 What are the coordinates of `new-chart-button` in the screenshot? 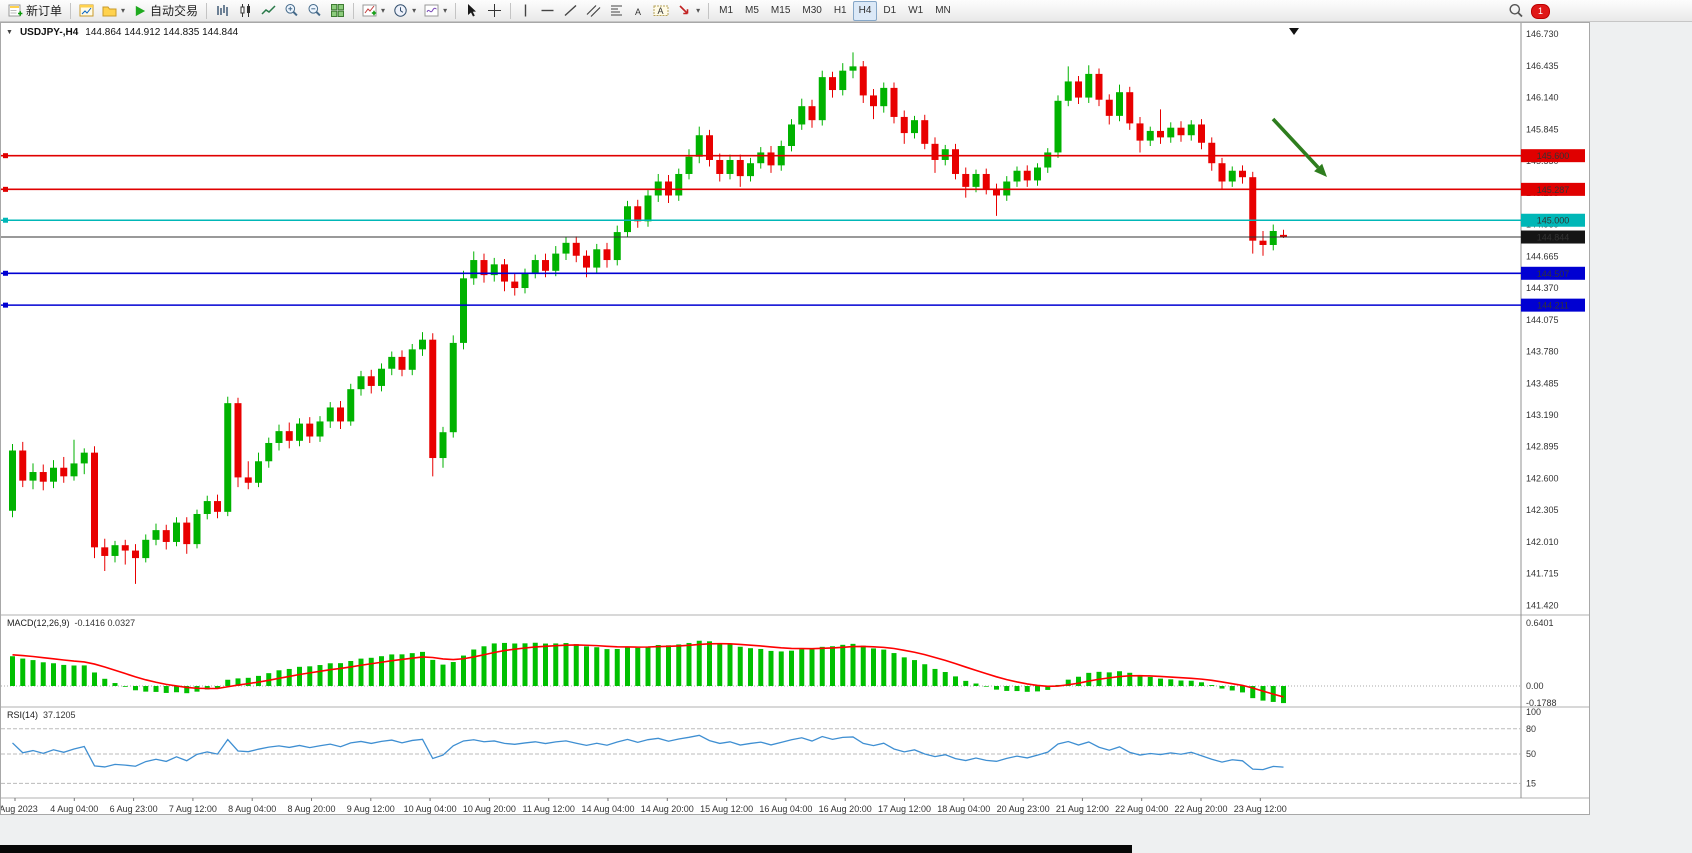 It's located at (86, 11).